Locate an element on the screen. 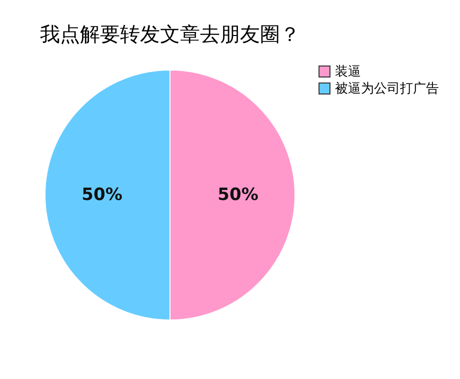  legend-label: 装逼 is located at coordinates (348, 72).